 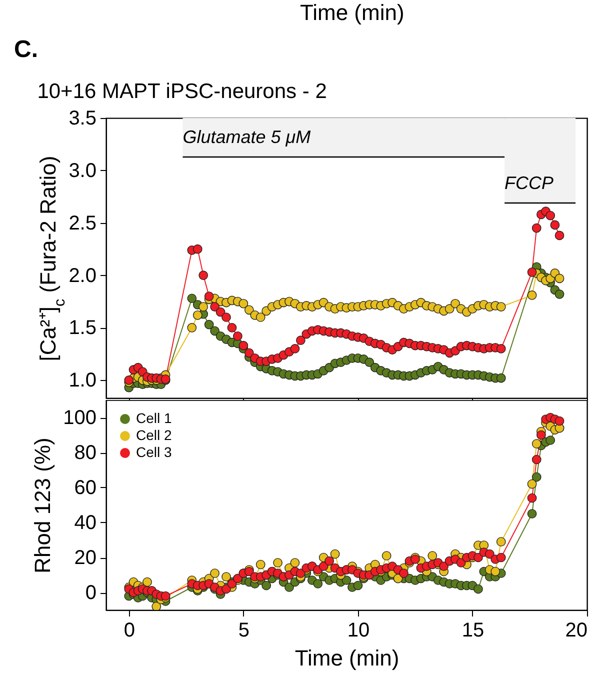 I want to click on y-tick-label: 100, so click(x=79, y=418).